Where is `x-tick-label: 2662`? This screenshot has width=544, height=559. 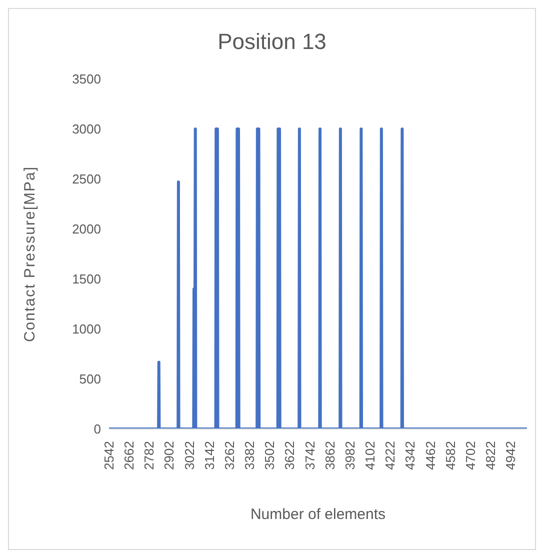 x-tick-label: 2662 is located at coordinates (129, 455).